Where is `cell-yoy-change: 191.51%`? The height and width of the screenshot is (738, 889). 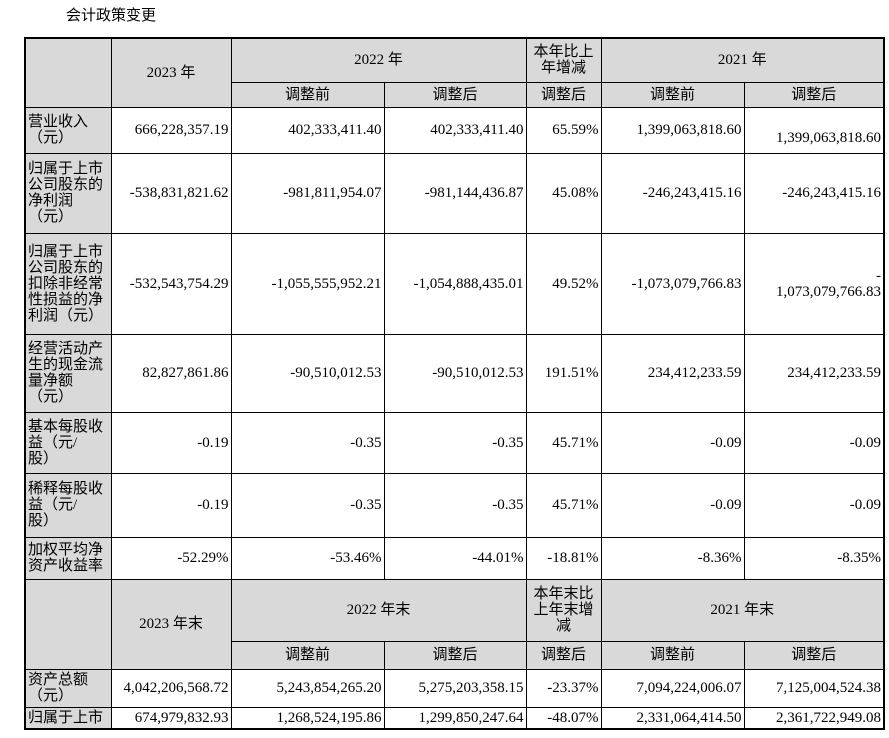 cell-yoy-change: 191.51% is located at coordinates (563, 373).